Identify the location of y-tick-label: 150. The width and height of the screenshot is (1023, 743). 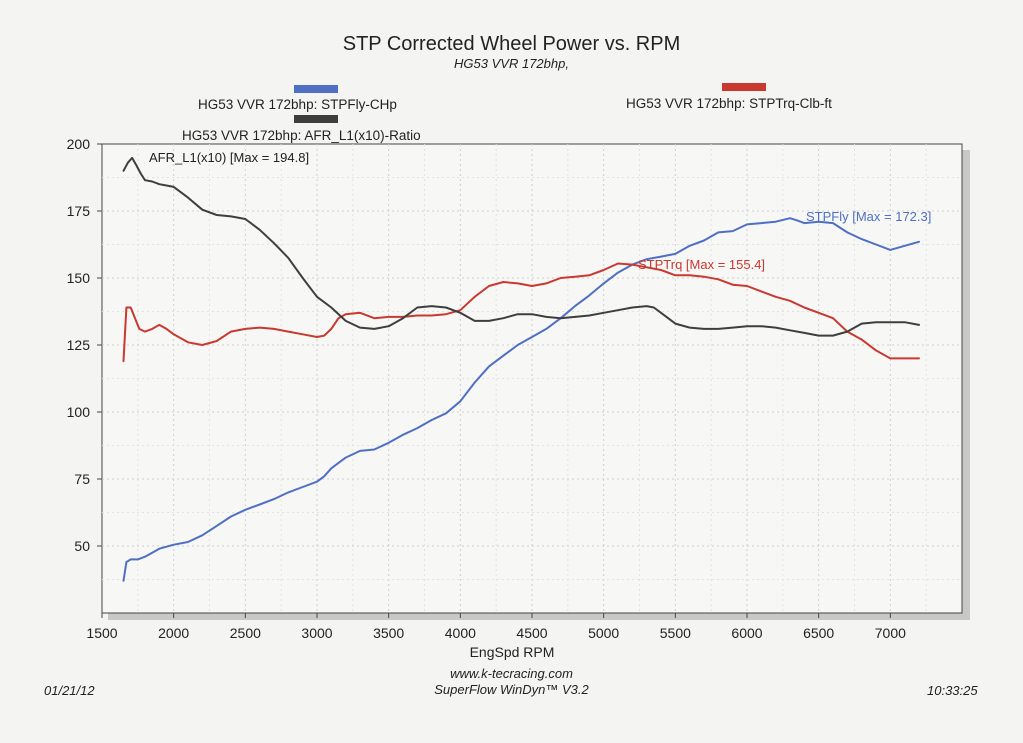
(79, 278).